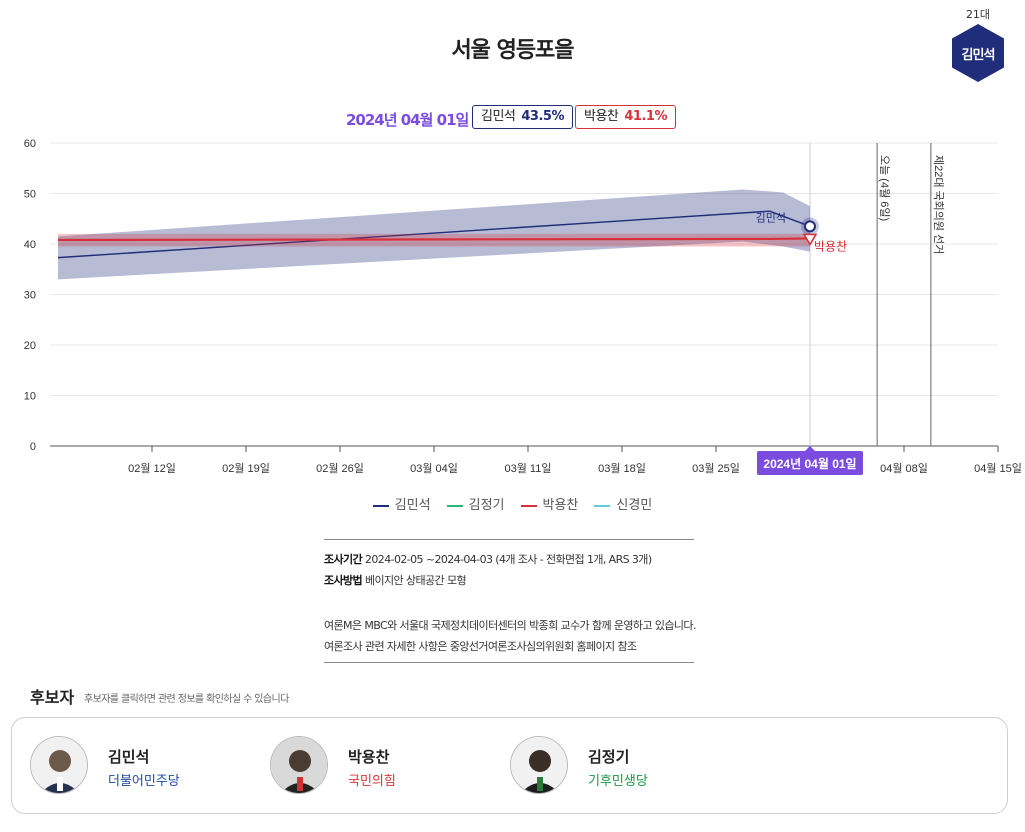  I want to click on hover-date: 2024년 04월 01일, so click(407, 120).